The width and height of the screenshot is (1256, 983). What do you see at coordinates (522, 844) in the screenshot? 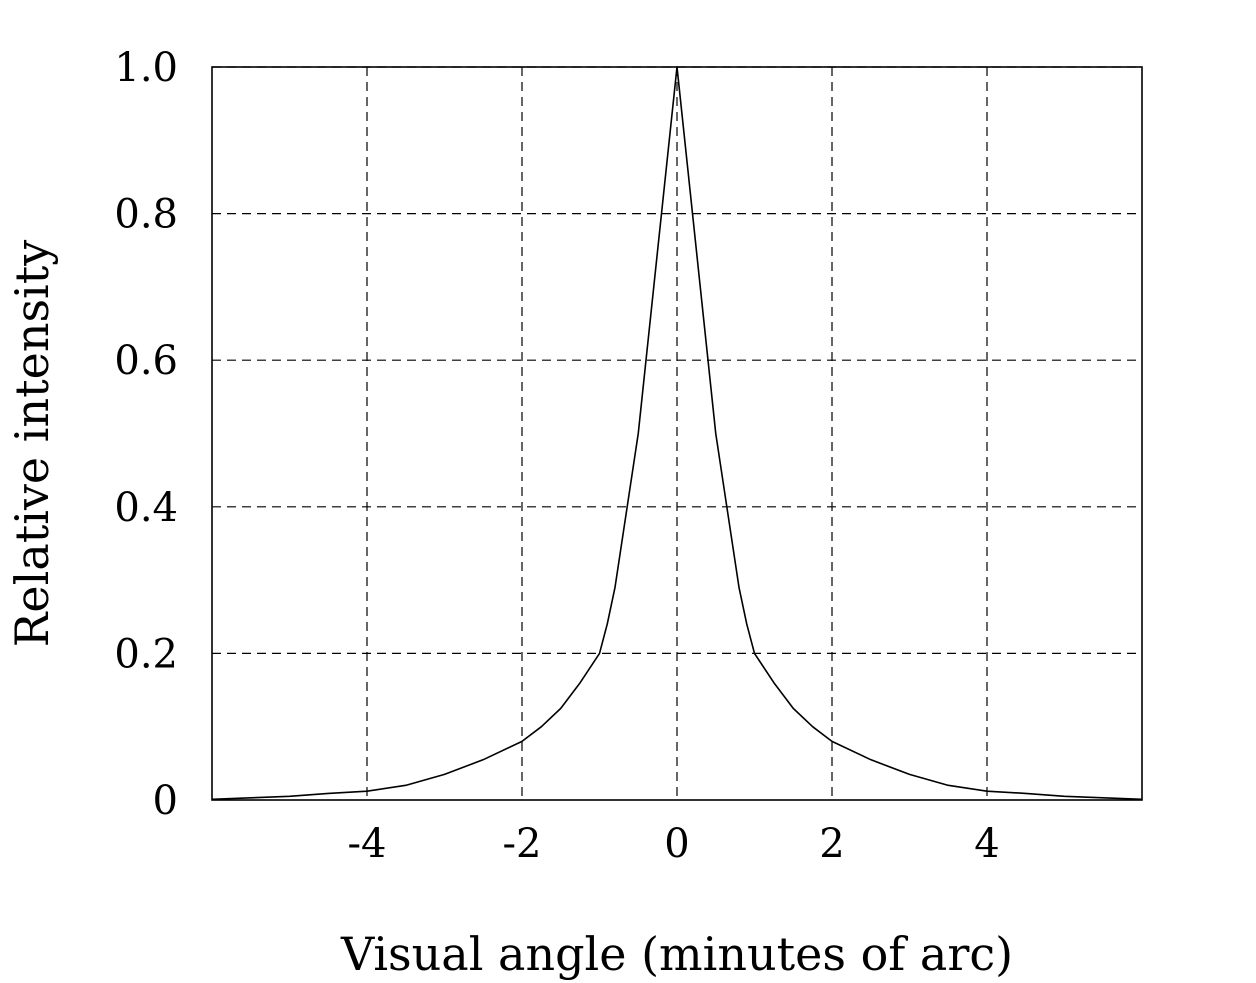
I see `x-tick-label: -2` at bounding box center [522, 844].